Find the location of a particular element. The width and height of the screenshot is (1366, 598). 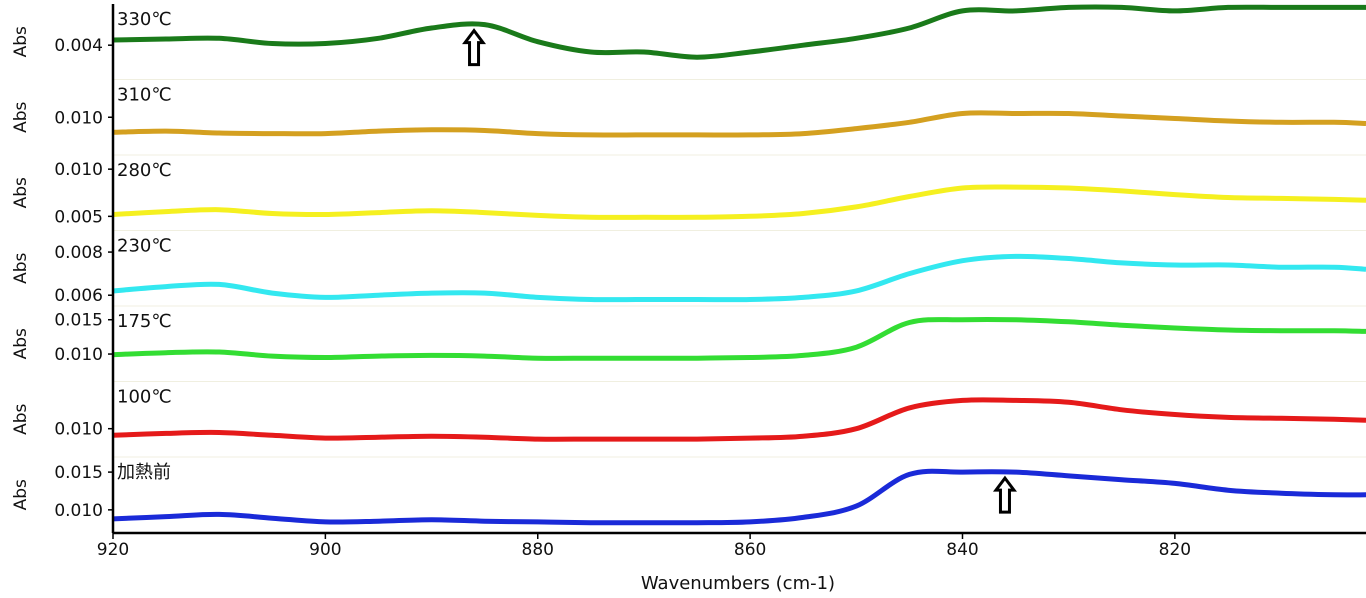

y-tick-label: 0.006 is located at coordinates (78, 296).